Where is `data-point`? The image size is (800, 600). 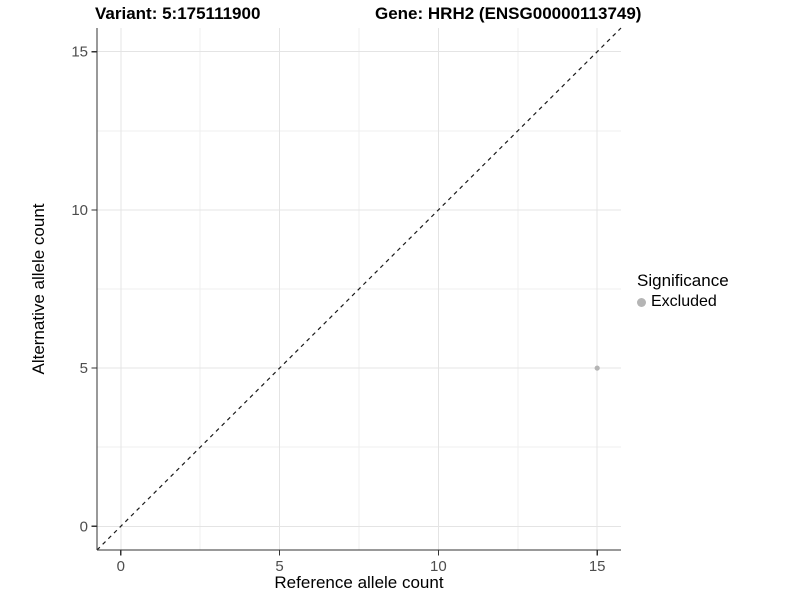
data-point is located at coordinates (597, 368).